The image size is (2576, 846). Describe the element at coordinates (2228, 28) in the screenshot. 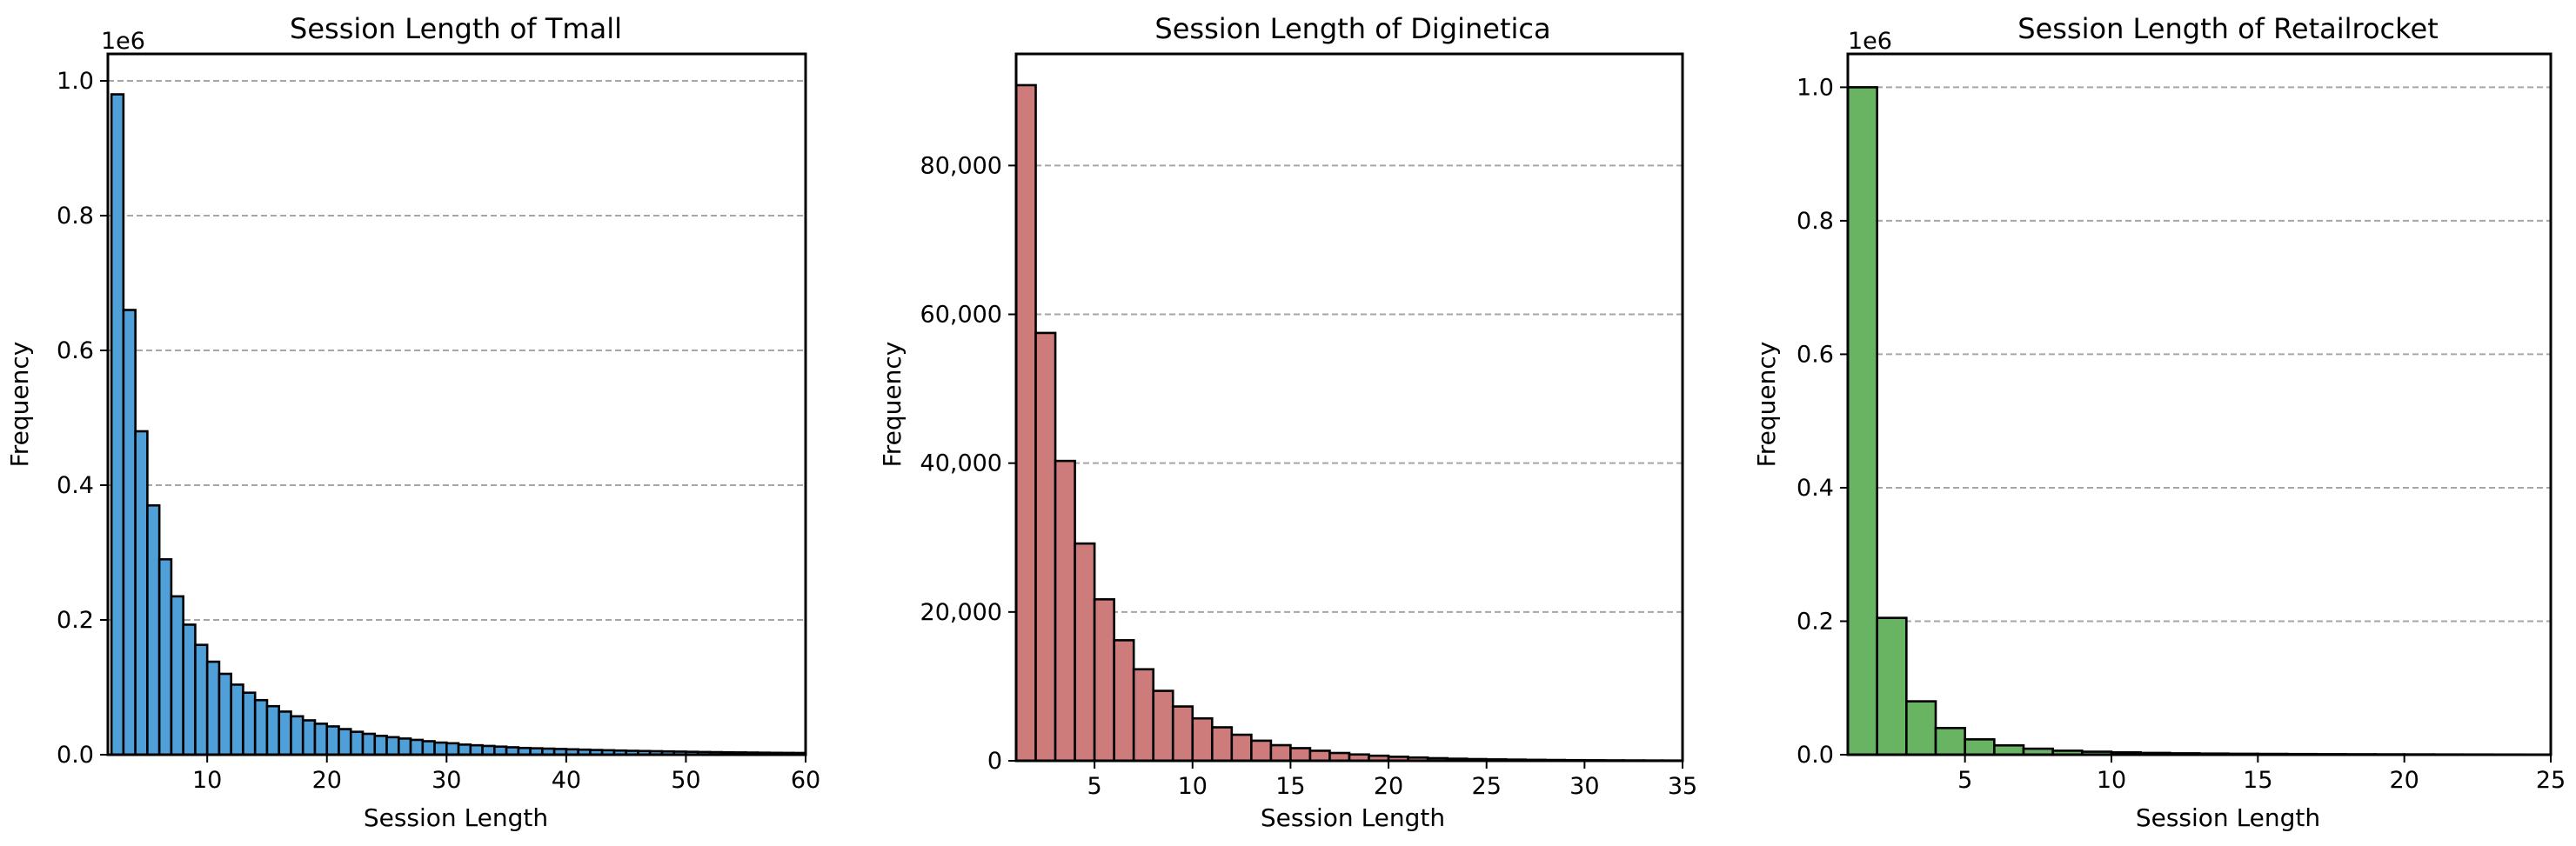

I see `chart-title: Session Length of Retailrocket` at that location.